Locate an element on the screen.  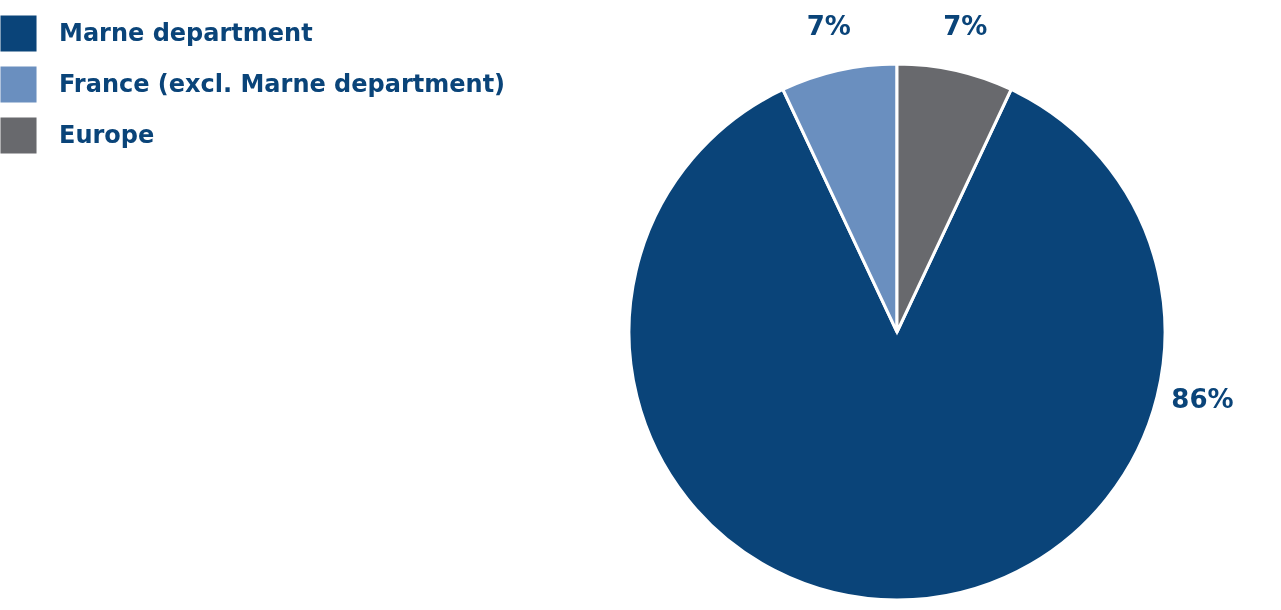
data-label: 86% is located at coordinates (1202, 399).